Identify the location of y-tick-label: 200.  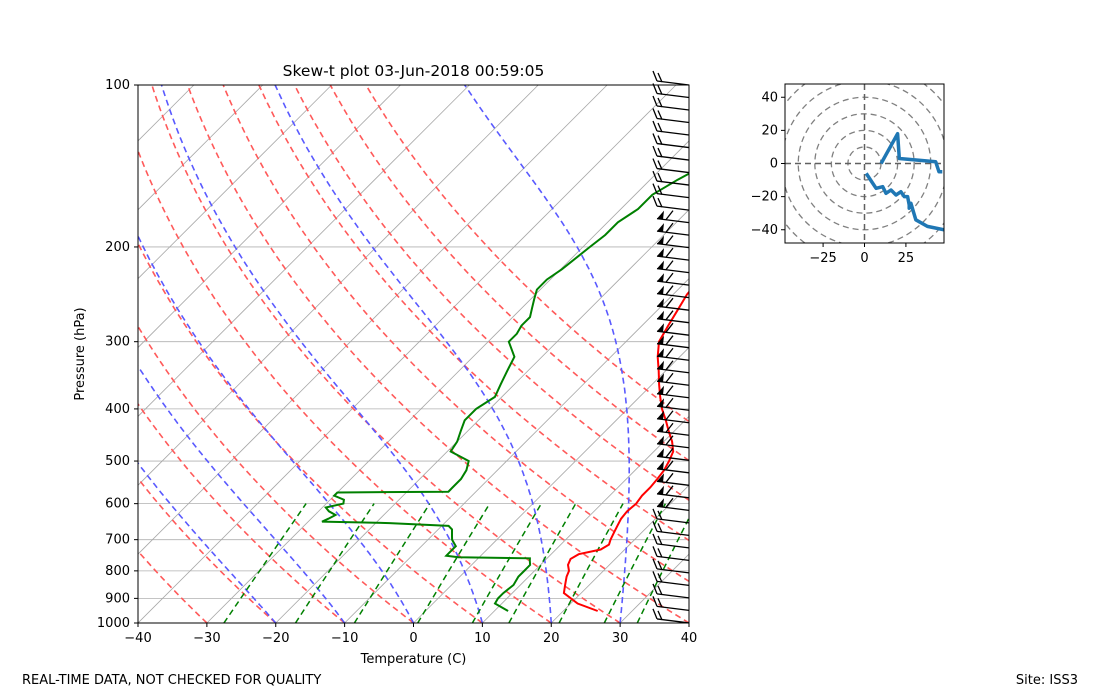
(117, 247).